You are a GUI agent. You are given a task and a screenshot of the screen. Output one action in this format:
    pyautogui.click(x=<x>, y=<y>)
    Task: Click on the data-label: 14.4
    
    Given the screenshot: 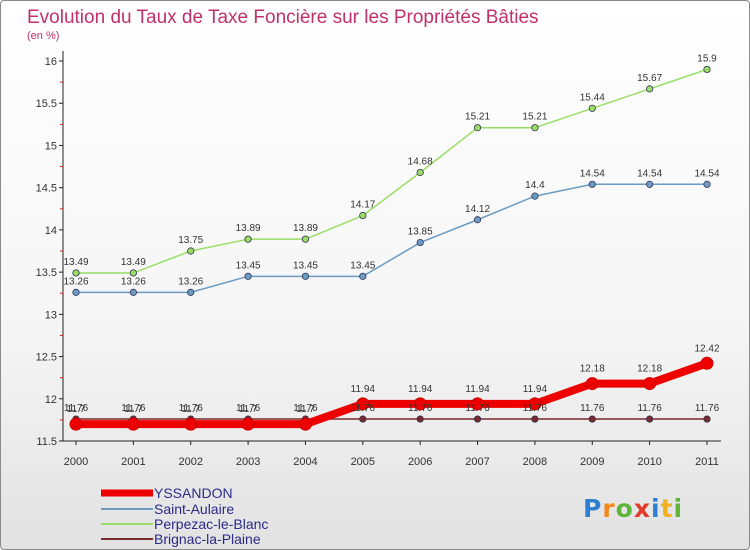 What is the action you would take?
    pyautogui.click(x=535, y=185)
    